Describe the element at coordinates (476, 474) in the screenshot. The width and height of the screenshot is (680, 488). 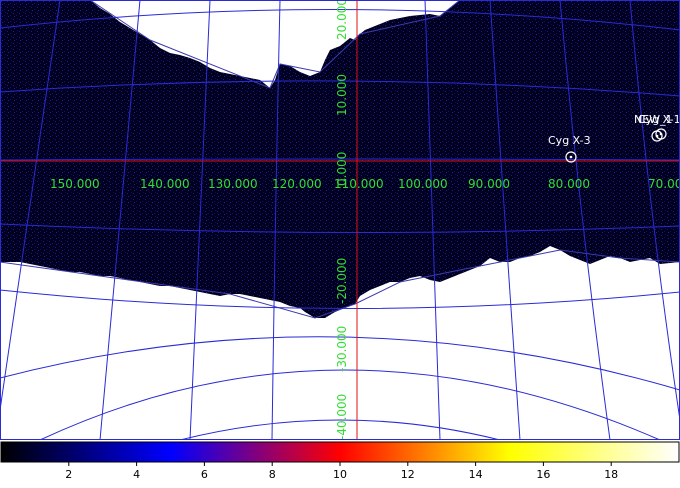
I see `colorbar-tick-label: 14` at that location.